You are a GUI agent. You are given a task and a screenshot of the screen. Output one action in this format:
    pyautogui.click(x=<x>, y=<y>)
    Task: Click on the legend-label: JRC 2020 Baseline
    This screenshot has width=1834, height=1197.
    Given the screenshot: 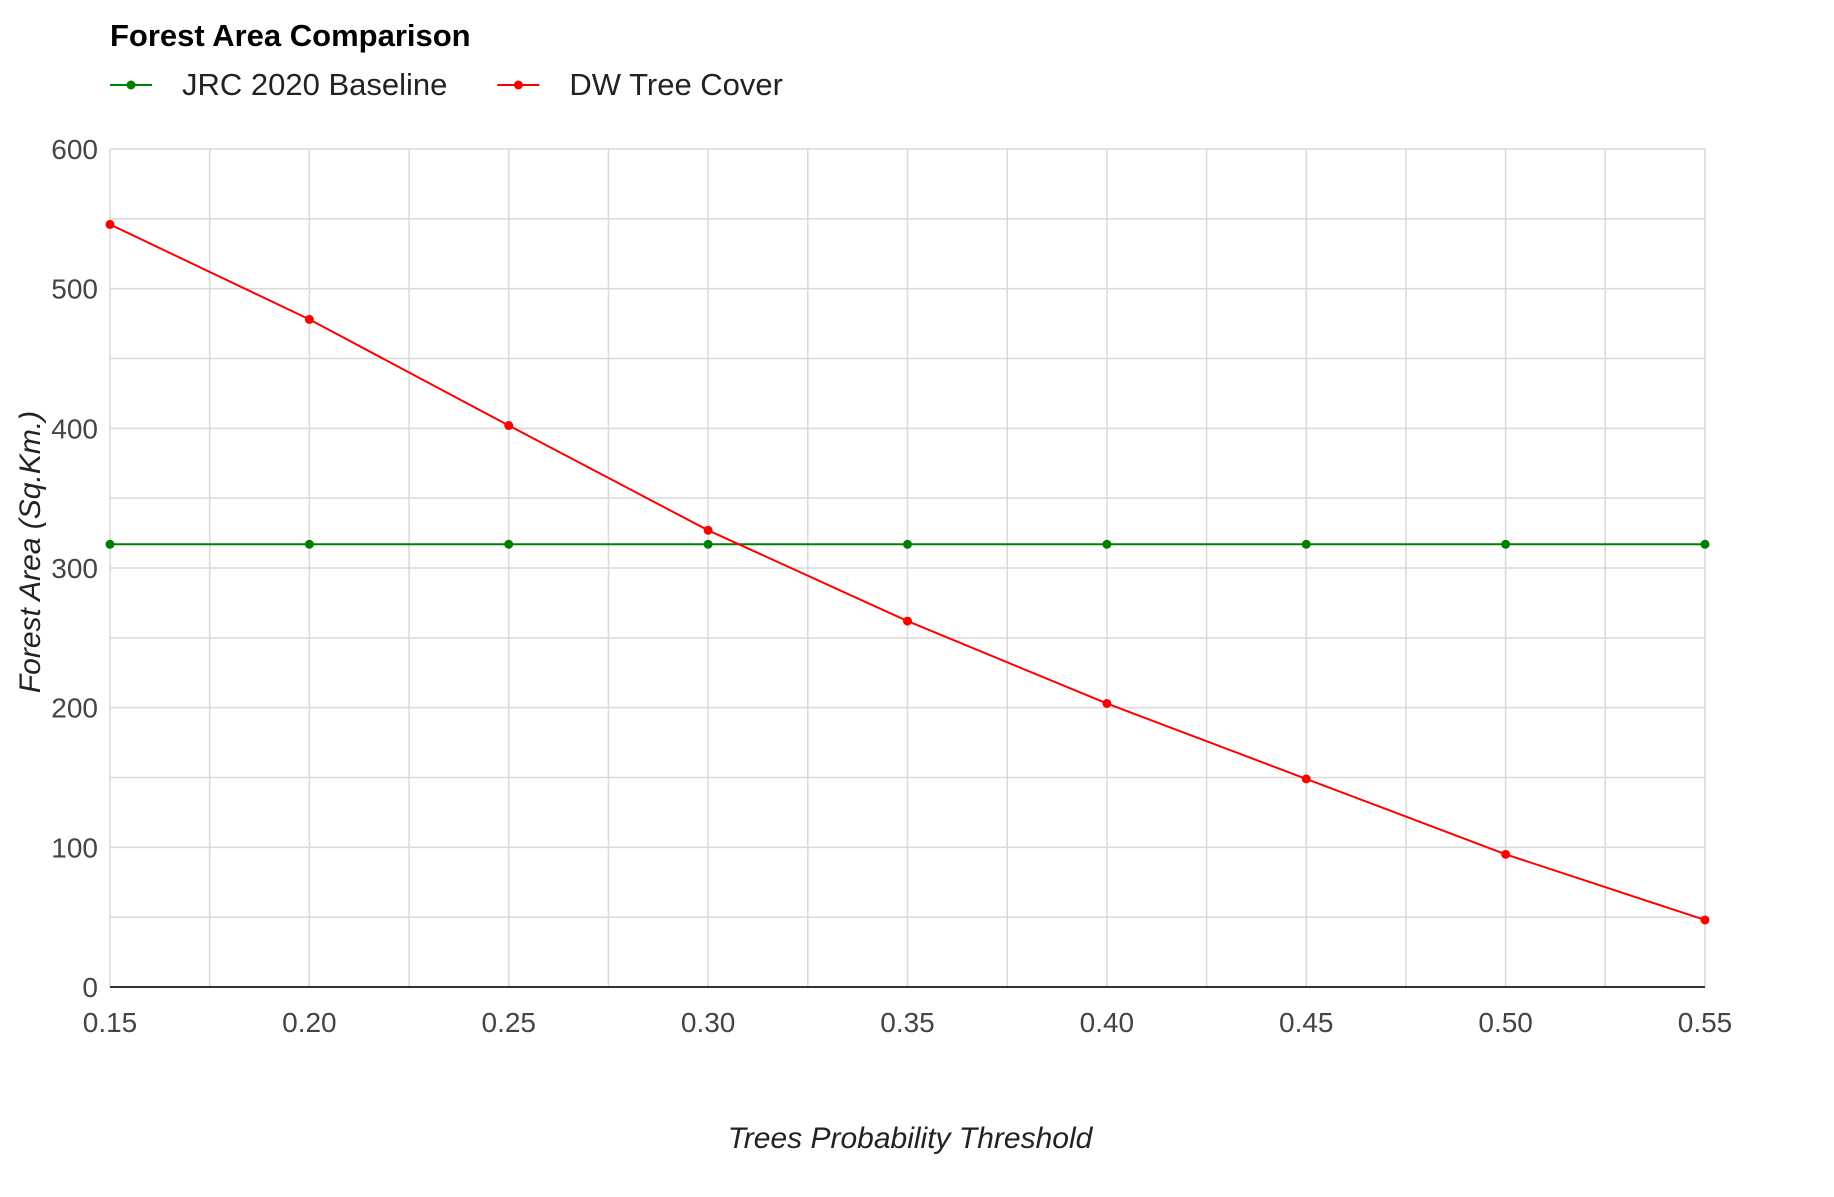 What is the action you would take?
    pyautogui.click(x=314, y=84)
    